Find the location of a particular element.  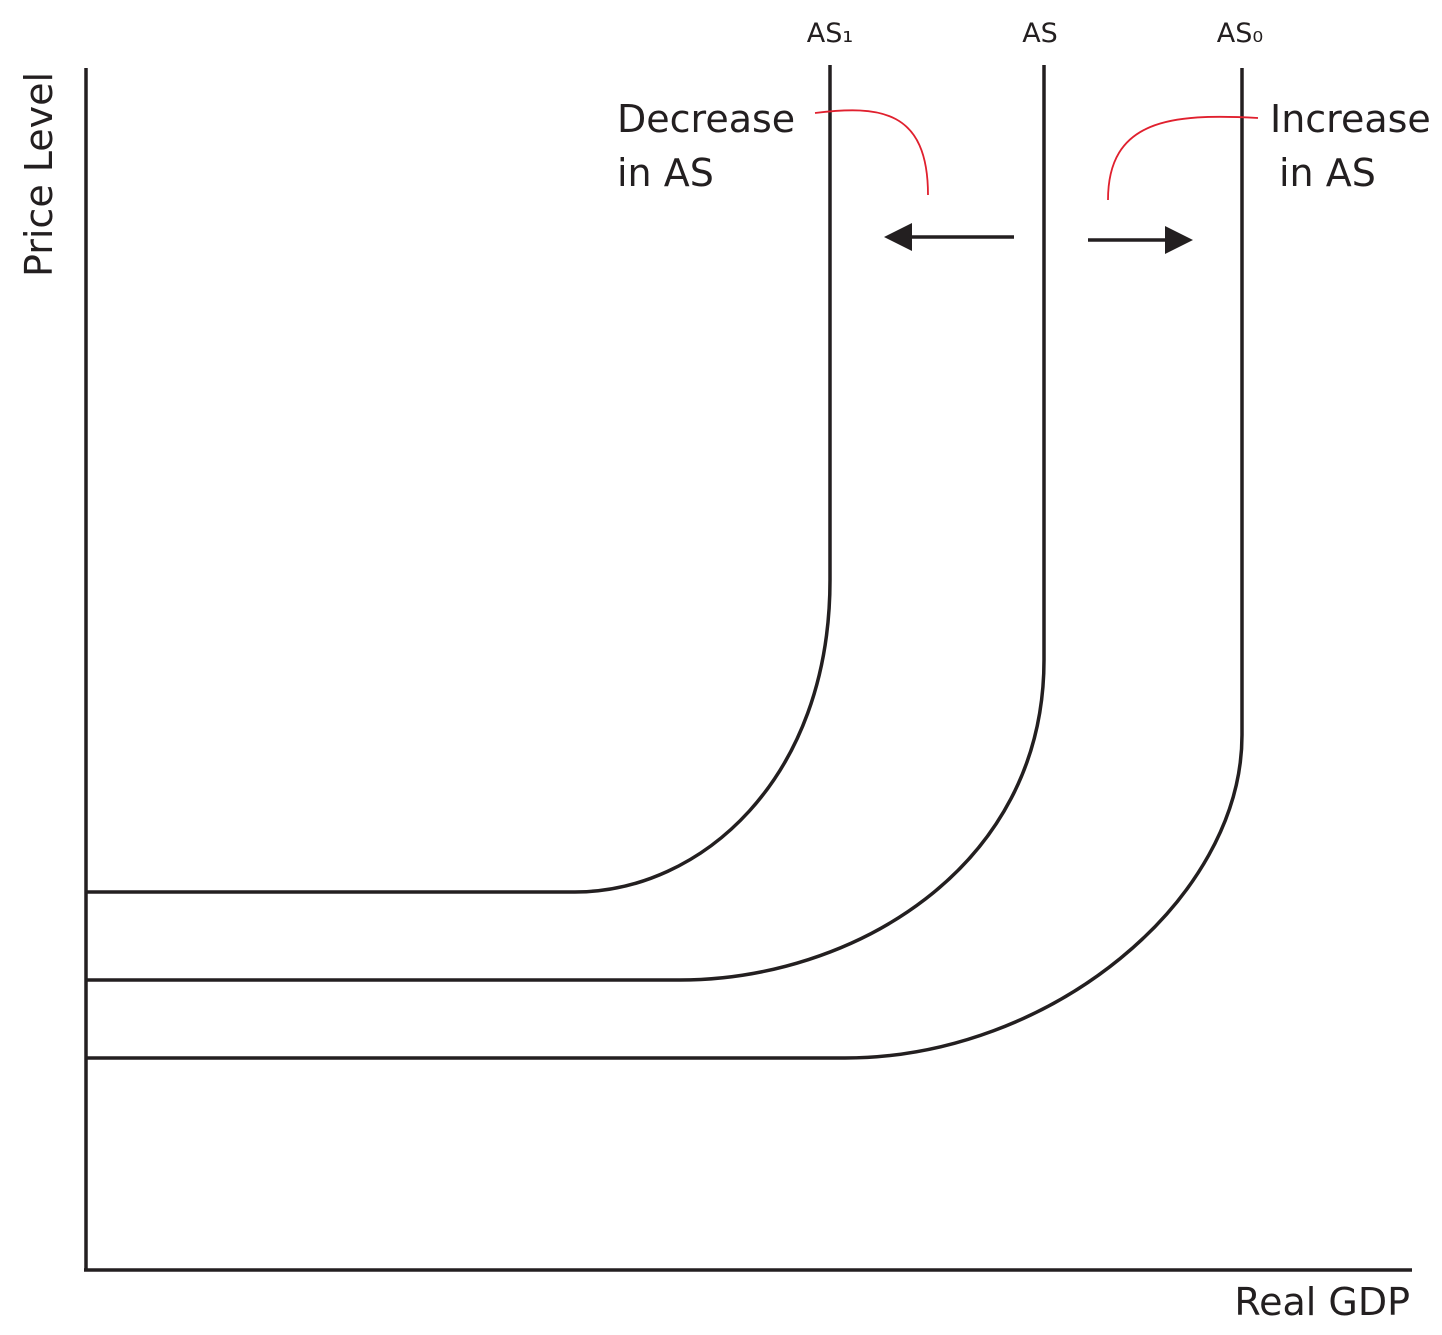

y-axis-label: Price Level is located at coordinates (39, 174).